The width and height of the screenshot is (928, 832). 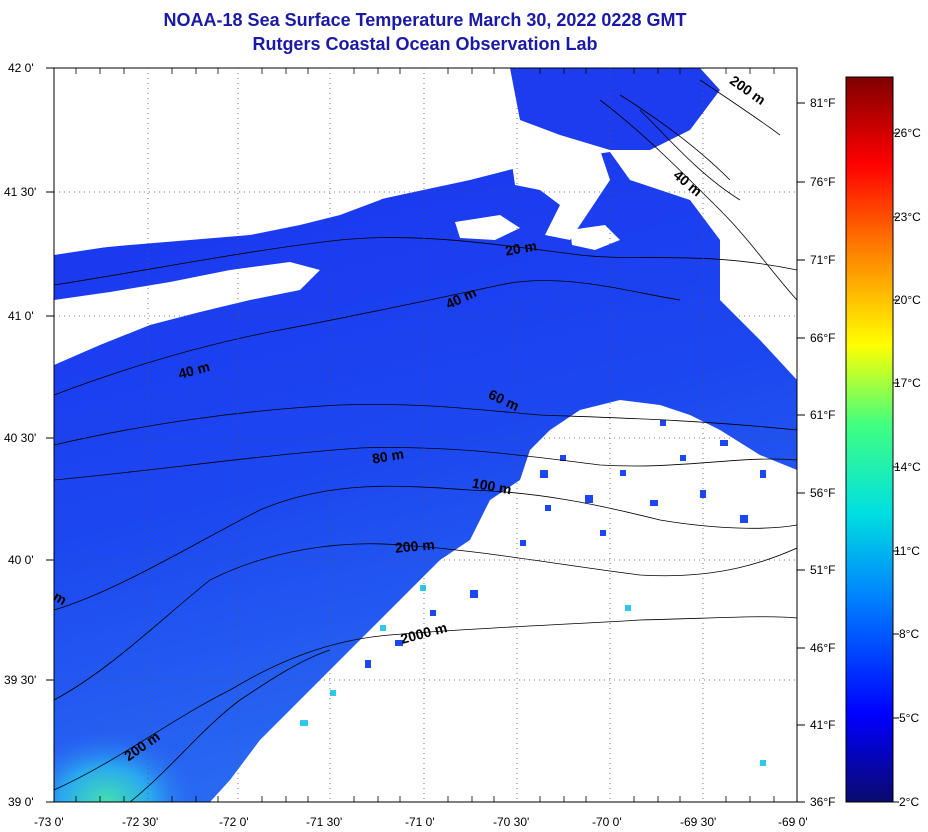 What do you see at coordinates (21, 802) in the screenshot?
I see `lat-label: 39 0'` at bounding box center [21, 802].